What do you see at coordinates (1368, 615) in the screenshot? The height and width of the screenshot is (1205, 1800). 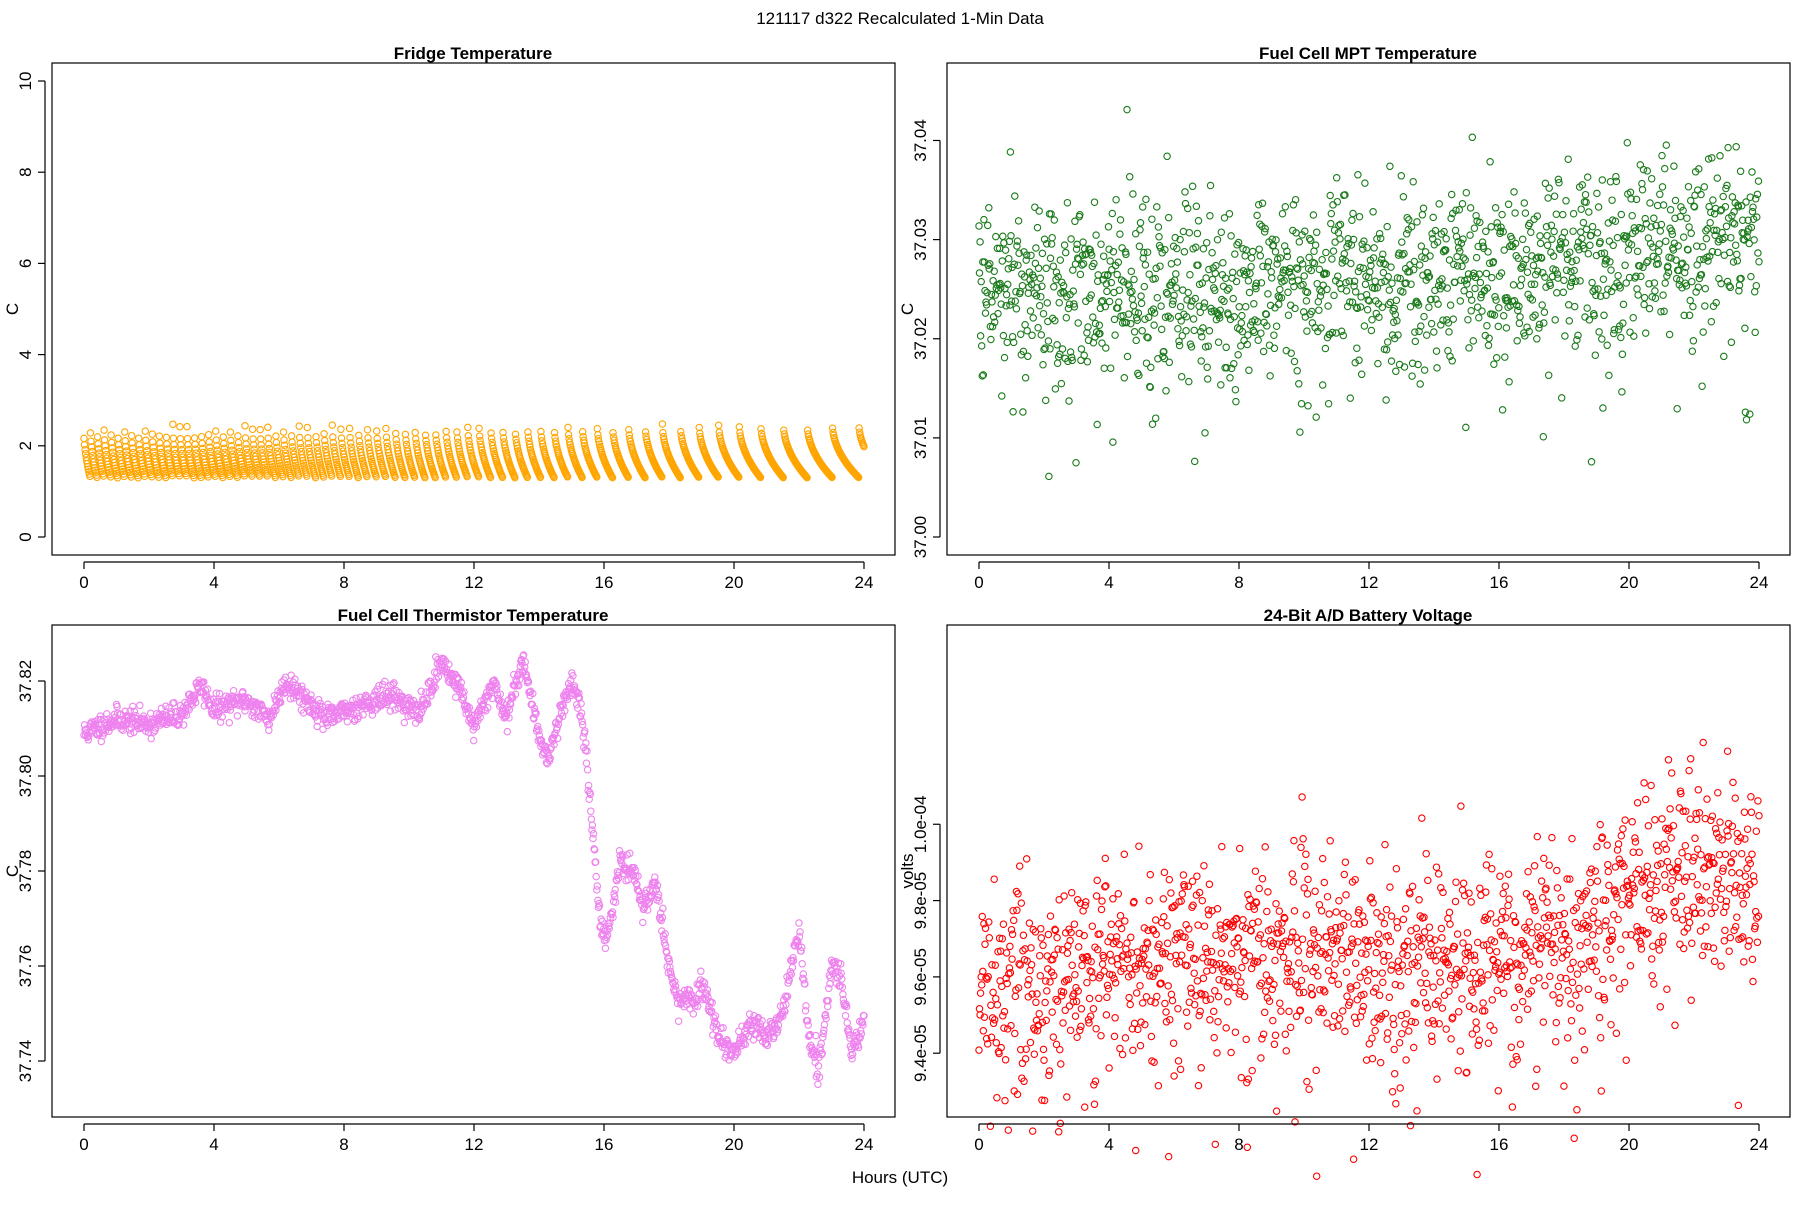 I see `panel-title: 24-Bit A/D Battery Voltage` at bounding box center [1368, 615].